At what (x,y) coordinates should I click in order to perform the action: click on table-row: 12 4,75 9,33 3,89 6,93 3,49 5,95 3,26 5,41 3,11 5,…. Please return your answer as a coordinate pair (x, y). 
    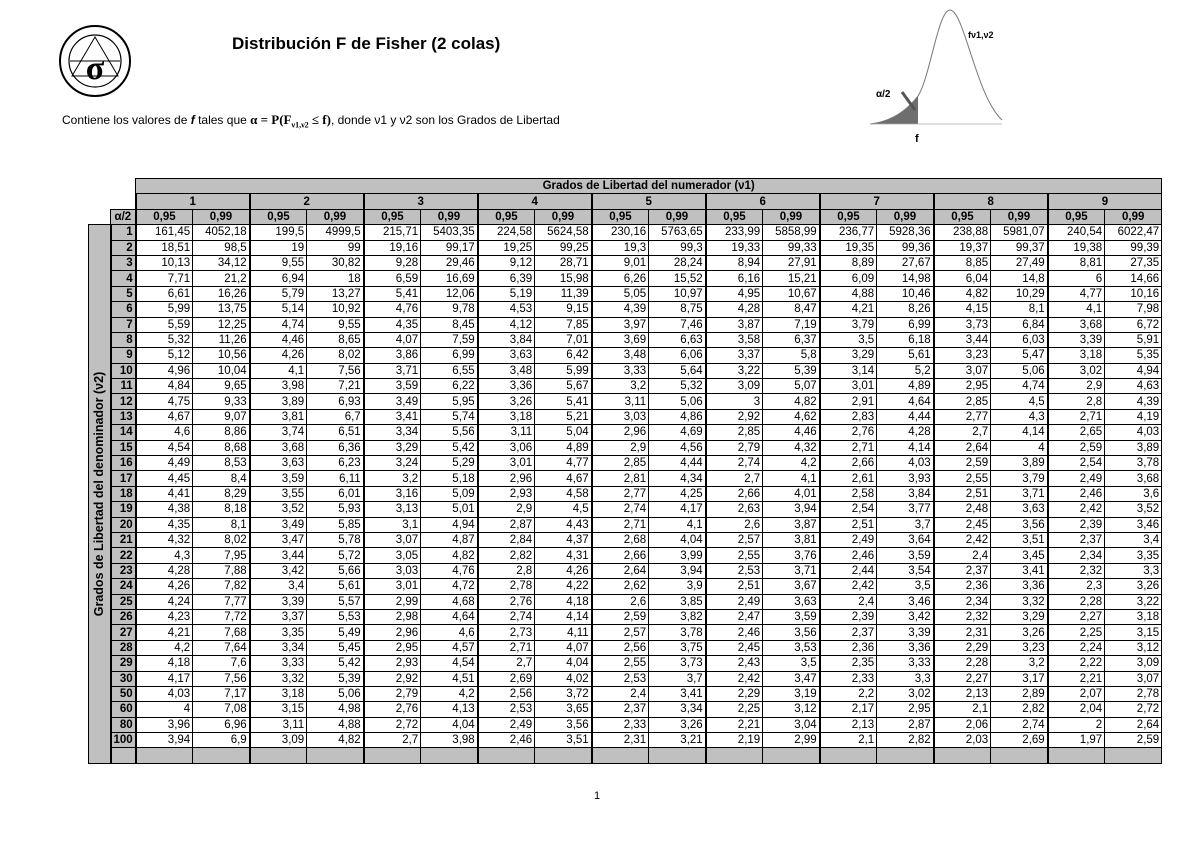
    Looking at the image, I should click on (626, 401).